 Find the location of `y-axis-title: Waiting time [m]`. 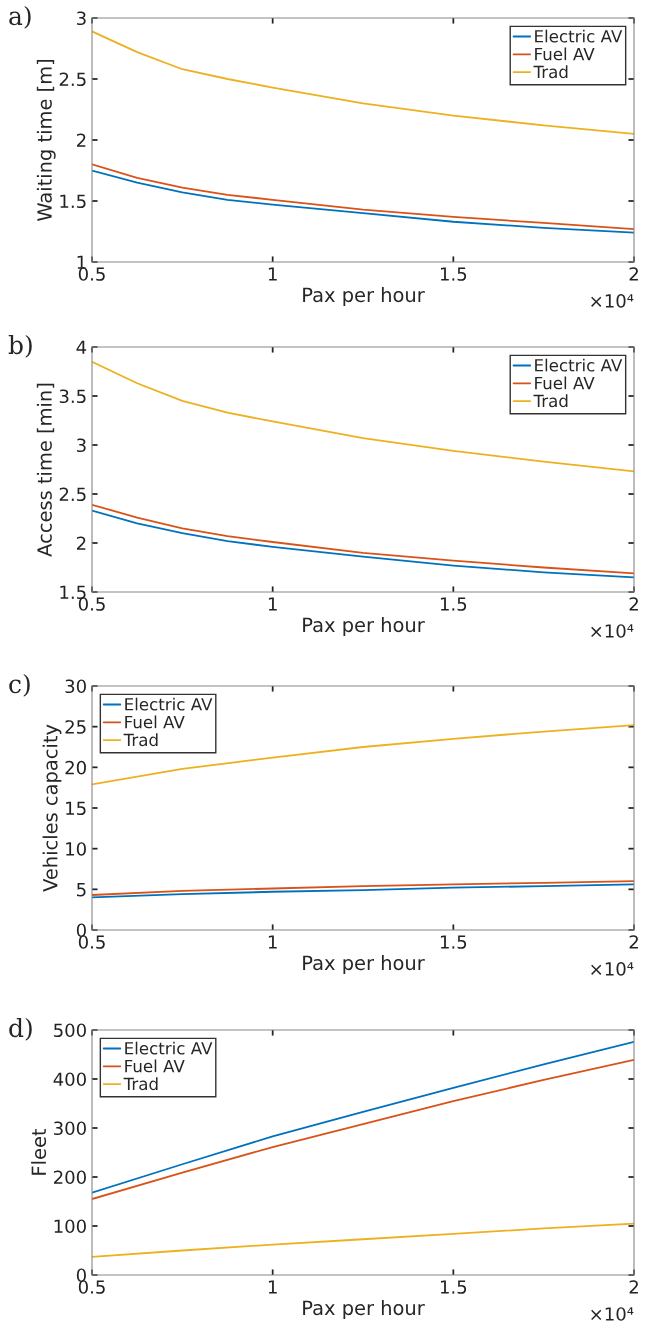

y-axis-title: Waiting time [m] is located at coordinates (46, 140).